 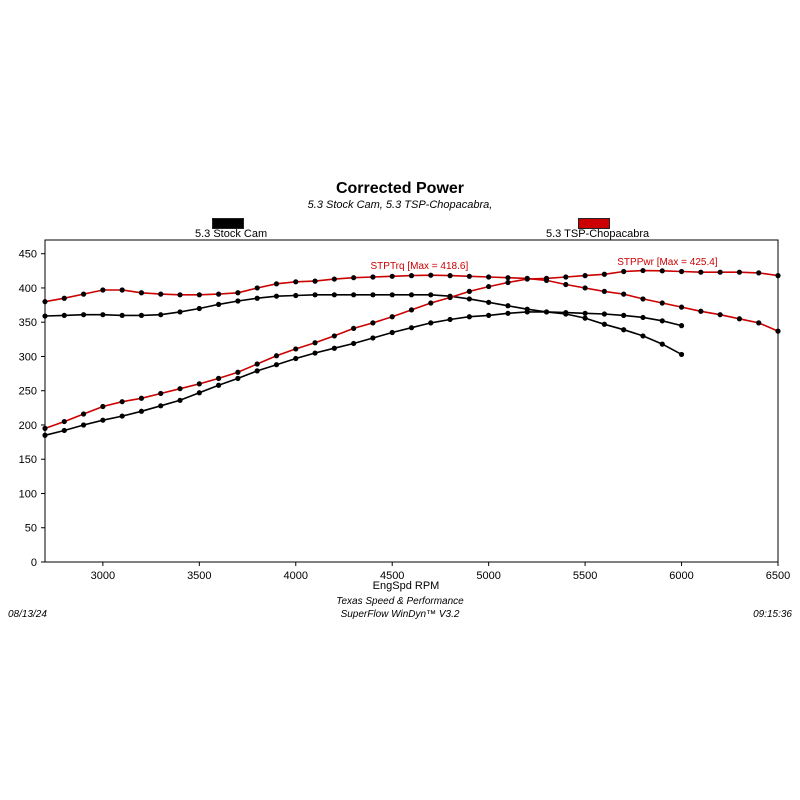 What do you see at coordinates (34, 563) in the screenshot?
I see `y-tick-label: 0` at bounding box center [34, 563].